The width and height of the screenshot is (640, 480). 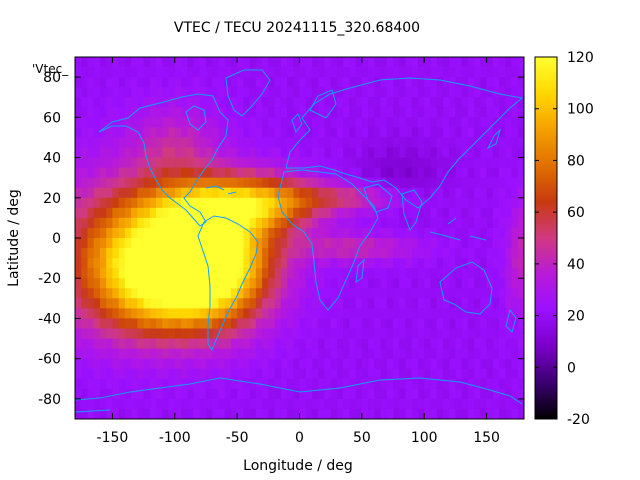 I want to click on x-axis-label: Longitude / deg, so click(x=298, y=466).